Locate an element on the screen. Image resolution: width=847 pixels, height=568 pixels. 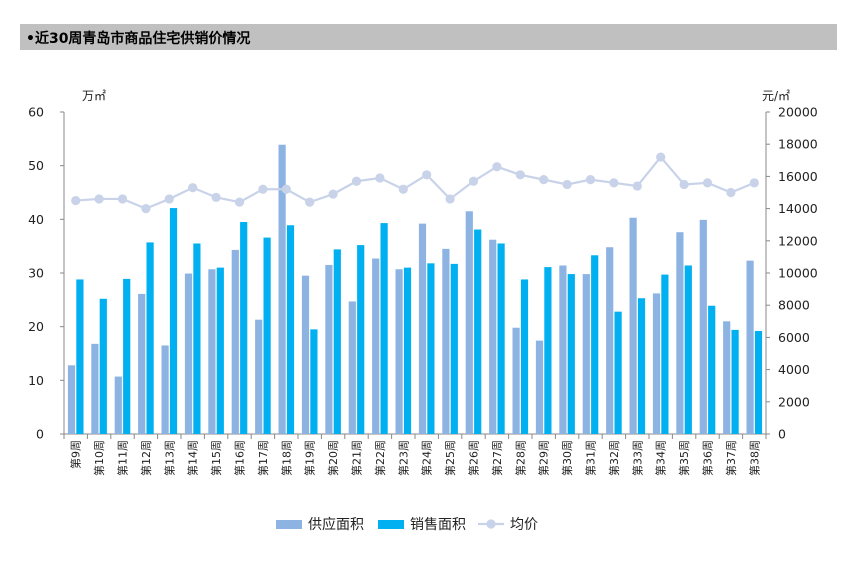
x-tick-label: 第31周 is located at coordinates (591, 458).